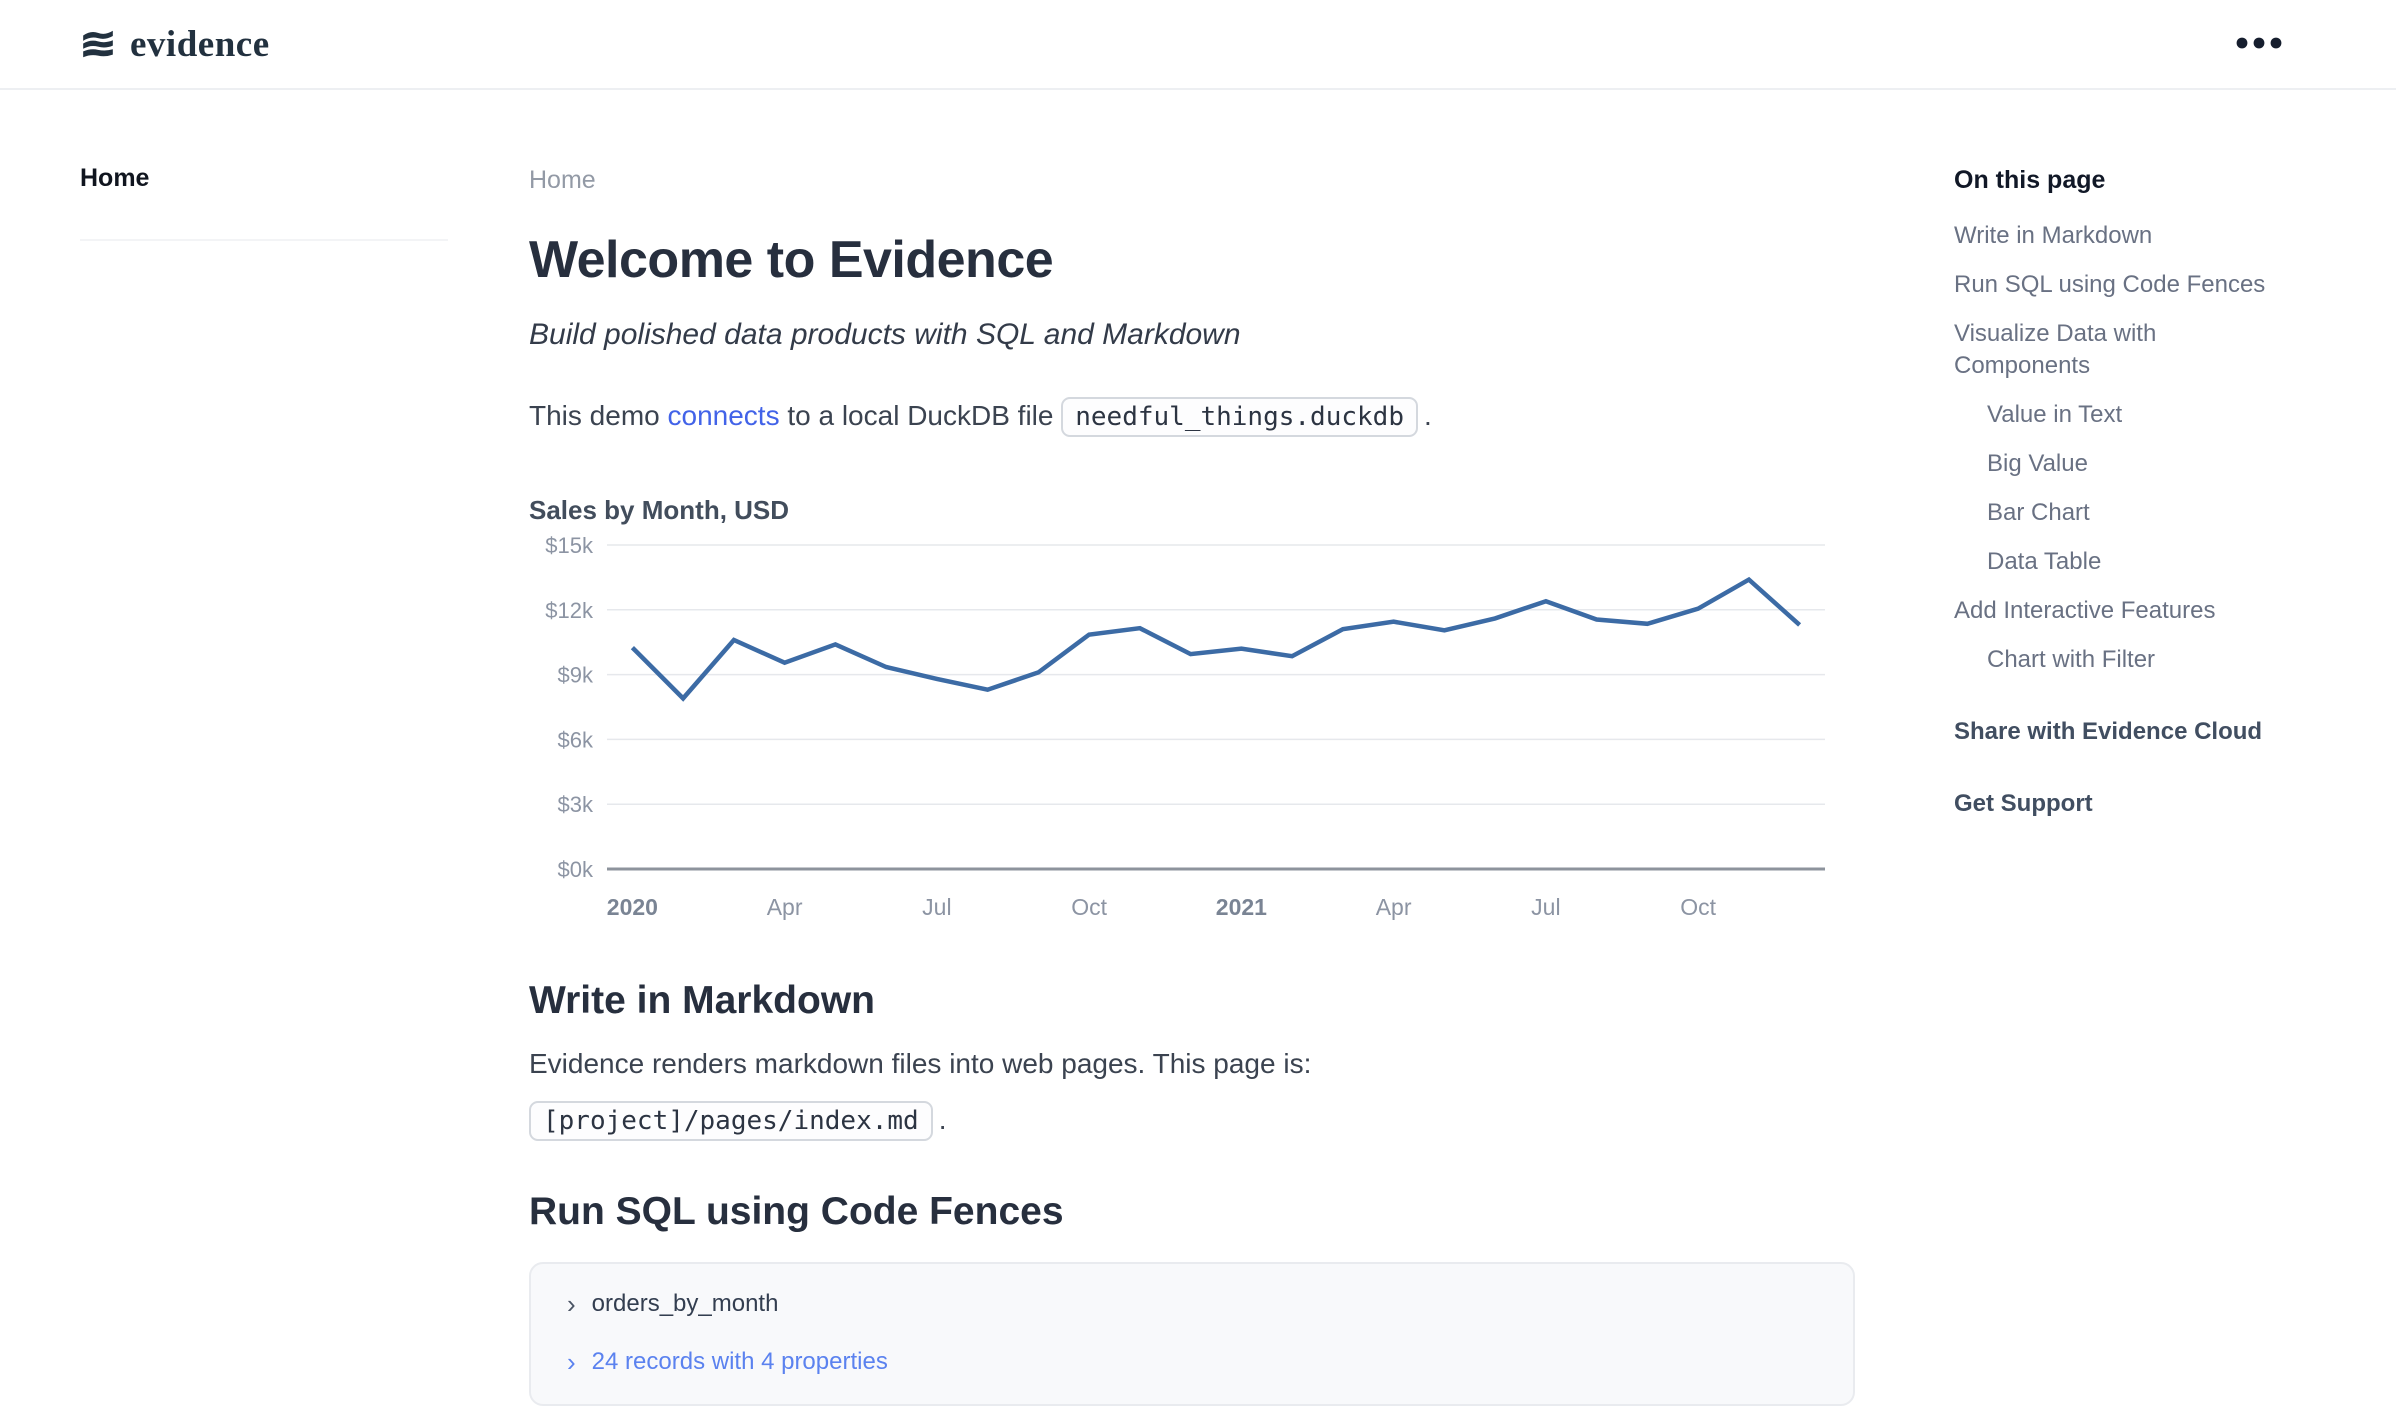 Image resolution: width=2396 pixels, height=1406 pixels. What do you see at coordinates (659, 510) in the screenshot?
I see `chart-title: Sales by Month, USD` at bounding box center [659, 510].